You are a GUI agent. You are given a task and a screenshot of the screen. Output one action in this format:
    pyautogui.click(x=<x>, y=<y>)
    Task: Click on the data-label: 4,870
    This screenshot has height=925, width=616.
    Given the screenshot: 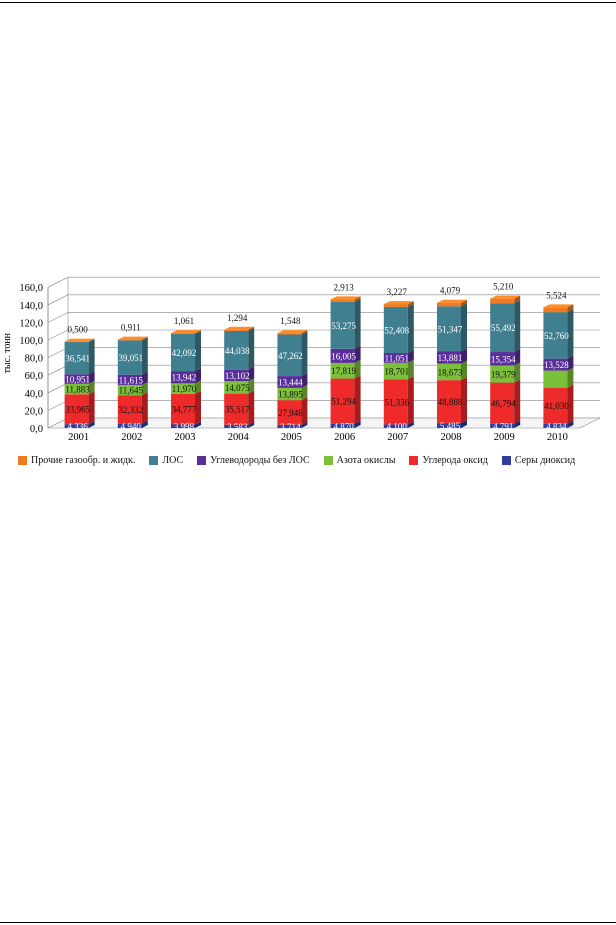 What is the action you would take?
    pyautogui.click(x=343, y=426)
    